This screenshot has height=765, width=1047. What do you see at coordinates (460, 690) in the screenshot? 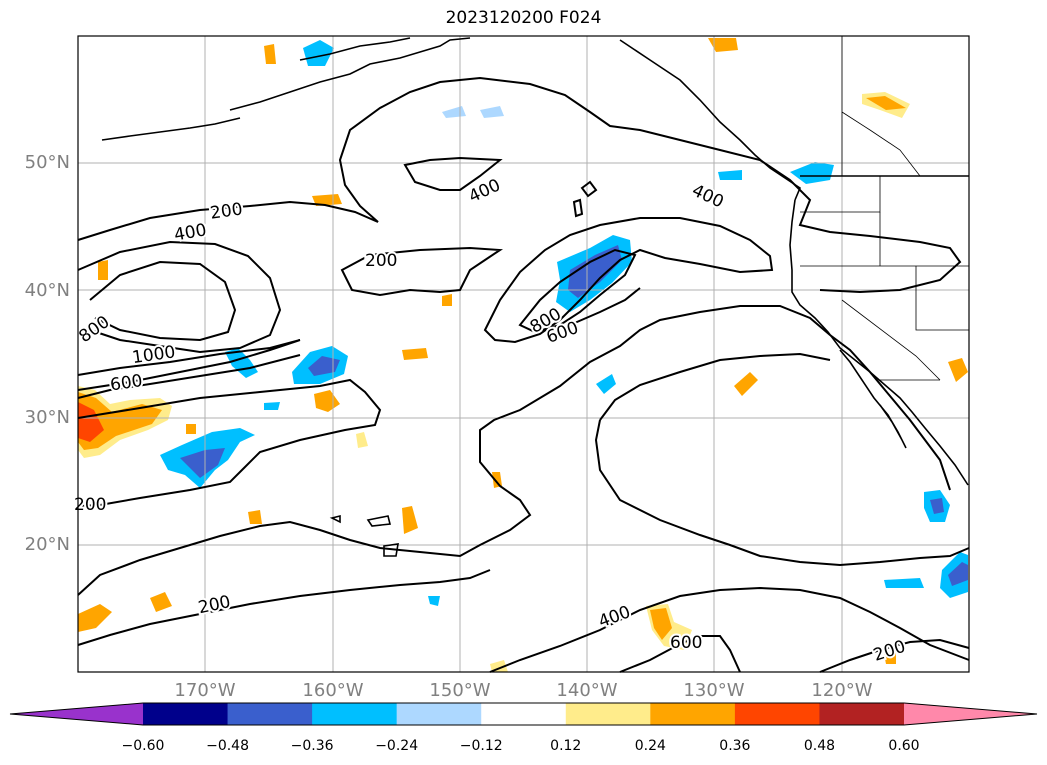
I see `lon-label: 150°W` at bounding box center [460, 690].